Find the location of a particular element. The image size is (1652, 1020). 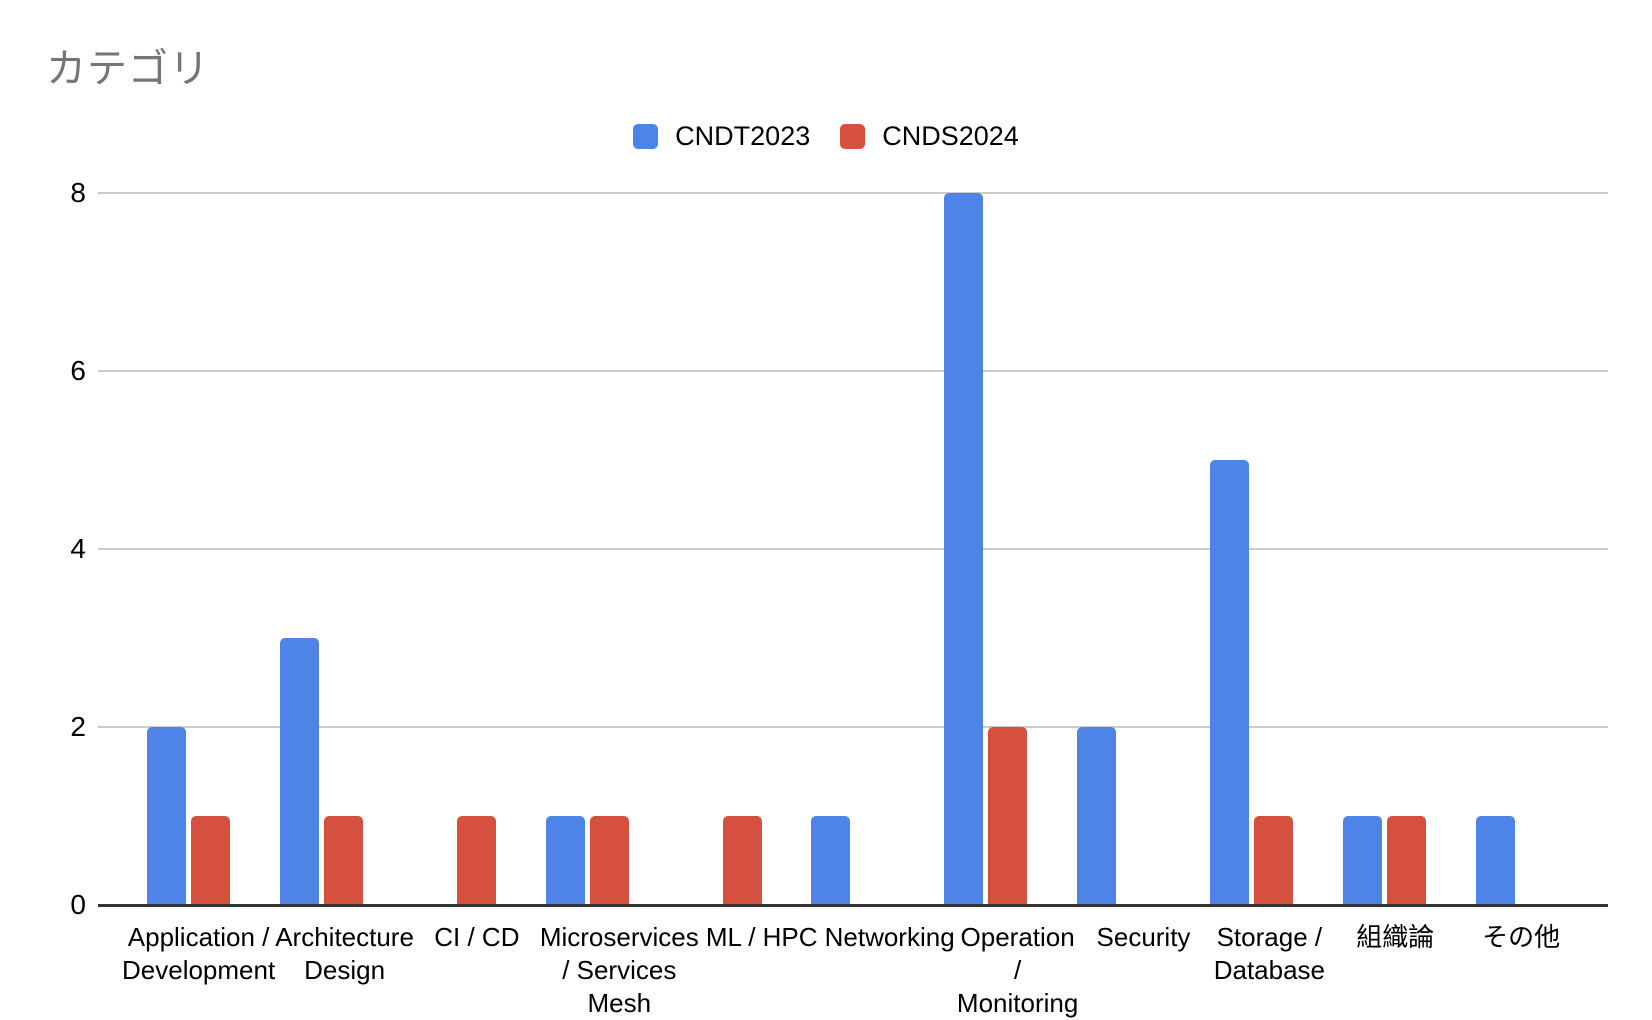

x-axis-label: Application / Development is located at coordinates (199, 953).